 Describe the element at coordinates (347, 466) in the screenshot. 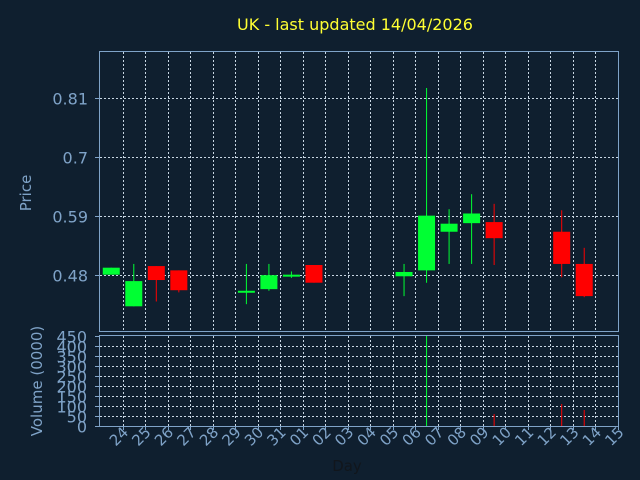

I see `x-axis-label: Day` at that location.